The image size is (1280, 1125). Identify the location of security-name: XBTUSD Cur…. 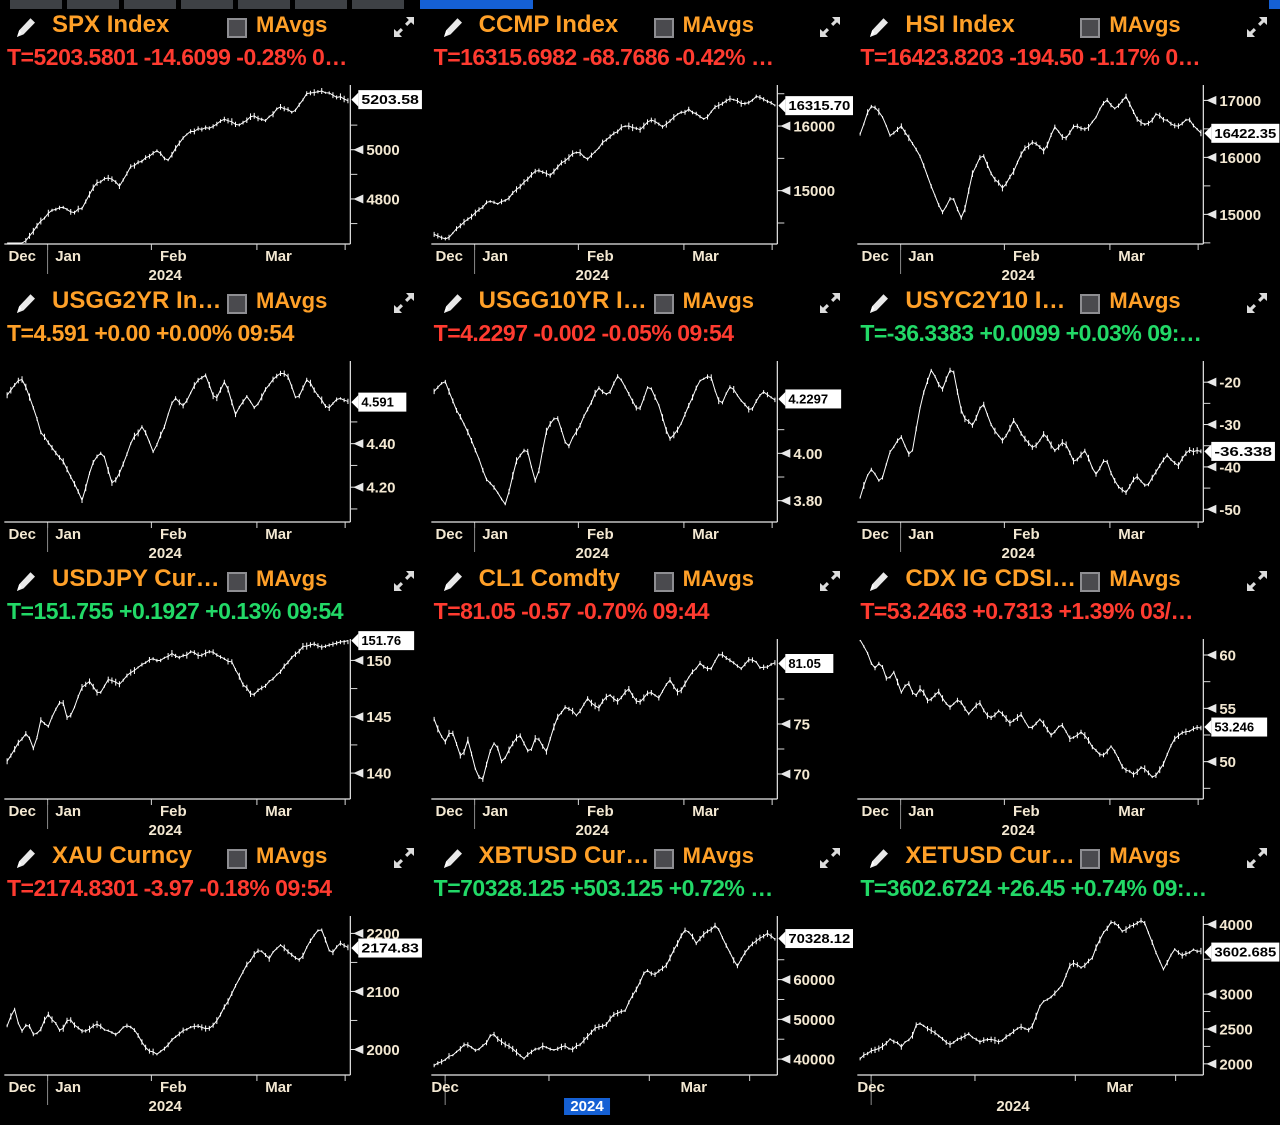
(564, 855).